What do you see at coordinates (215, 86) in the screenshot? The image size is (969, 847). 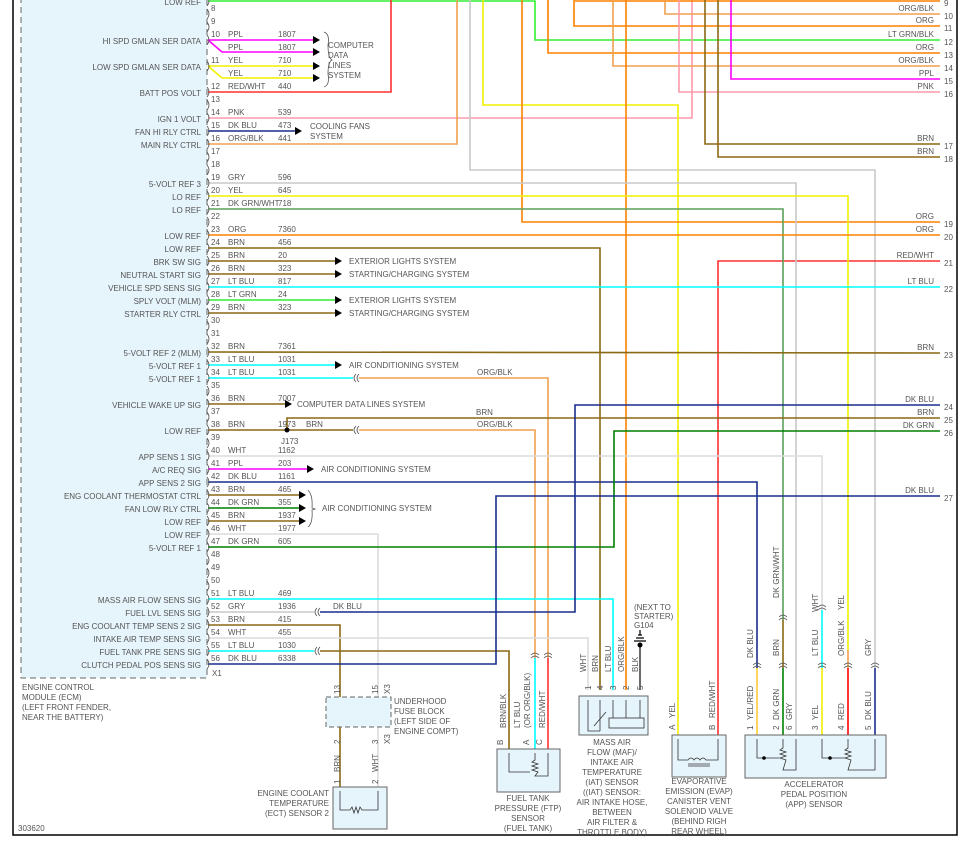 I see `pin-number: 12` at bounding box center [215, 86].